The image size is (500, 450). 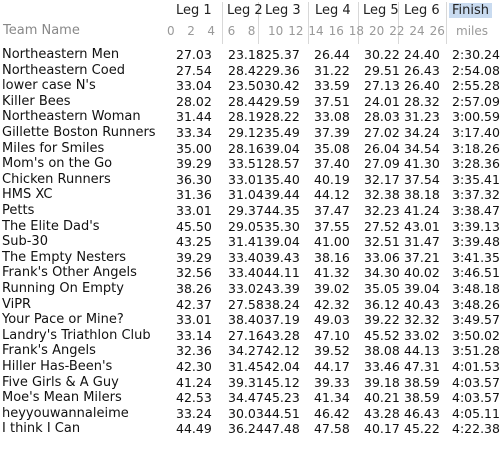 I want to click on table-cell-value: 38.08, so click(x=382, y=351).